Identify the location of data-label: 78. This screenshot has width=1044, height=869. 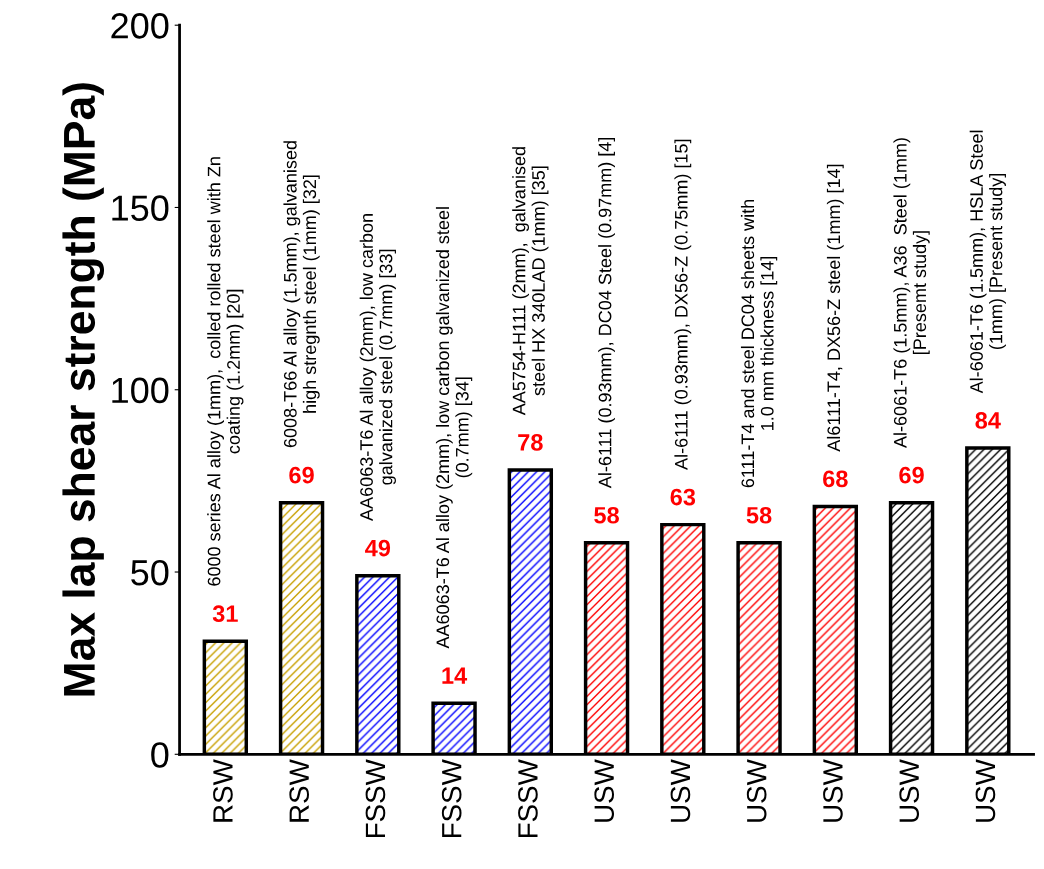
(530, 442).